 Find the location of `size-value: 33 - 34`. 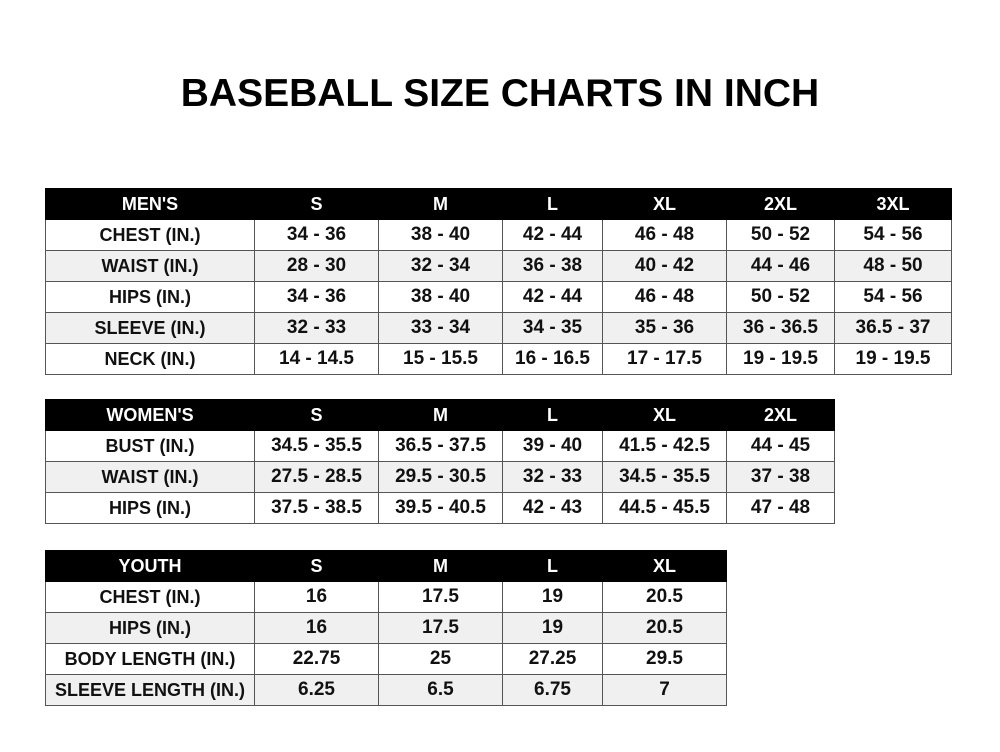

size-value: 33 - 34 is located at coordinates (440, 328).